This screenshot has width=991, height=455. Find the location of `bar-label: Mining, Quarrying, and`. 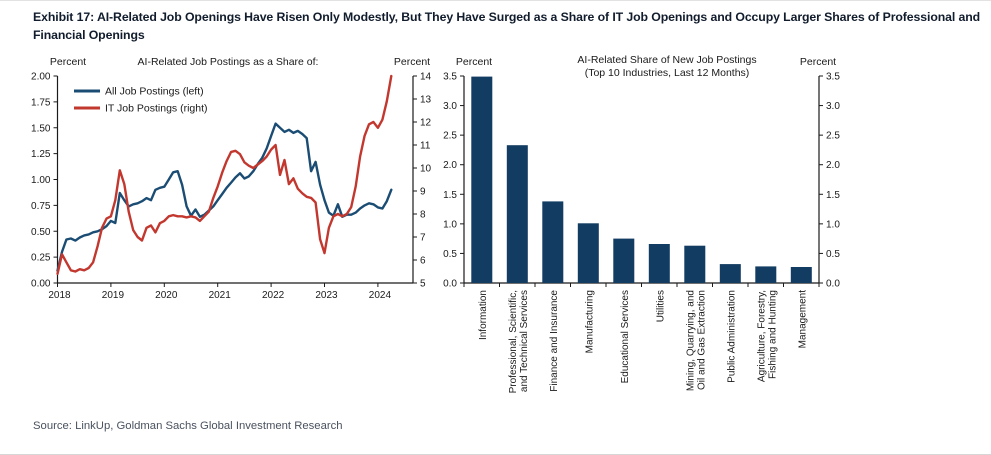

bar-label: Mining, Quarrying, and is located at coordinates (690, 340).